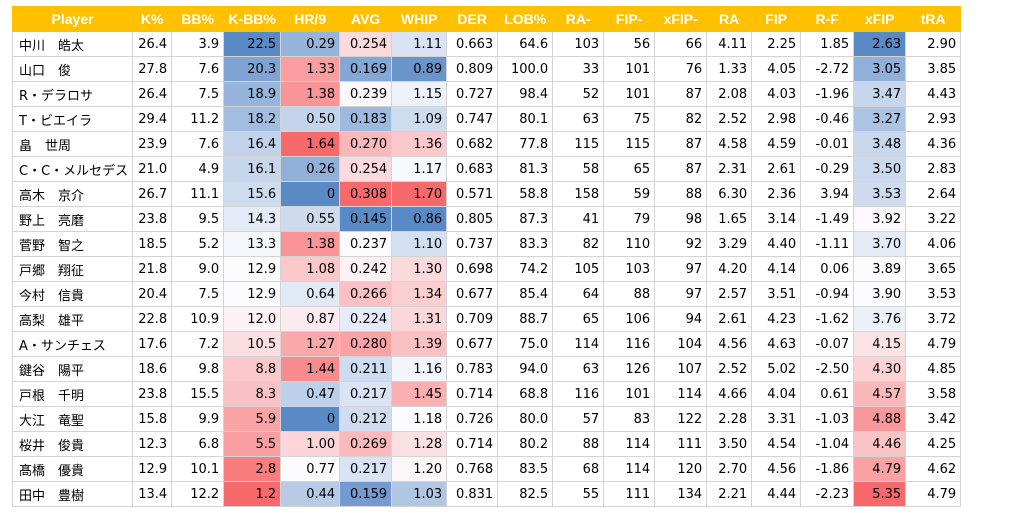 This screenshot has height=513, width=1029. What do you see at coordinates (310, 169) in the screenshot?
I see `stat-cell: 0.26` at bounding box center [310, 169].